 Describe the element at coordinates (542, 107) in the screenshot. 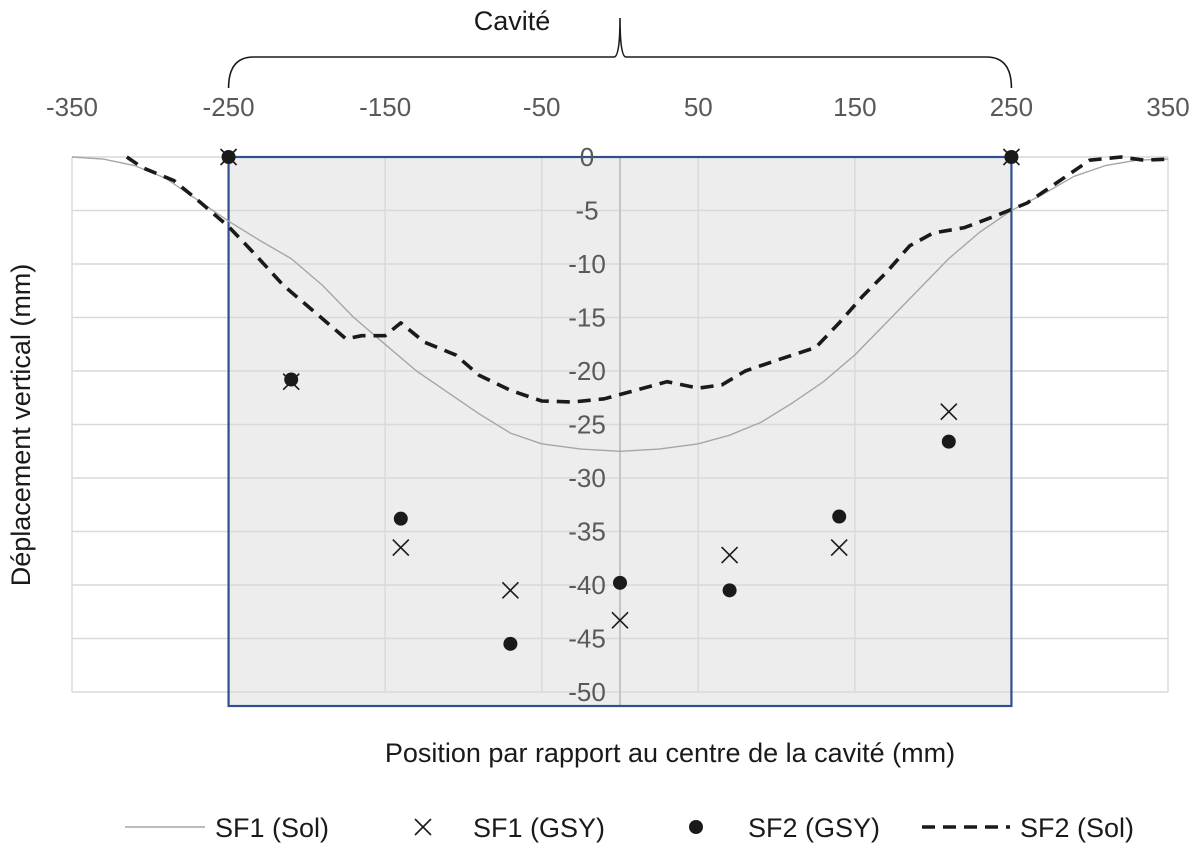

I see `x-tick-label: -50` at that location.